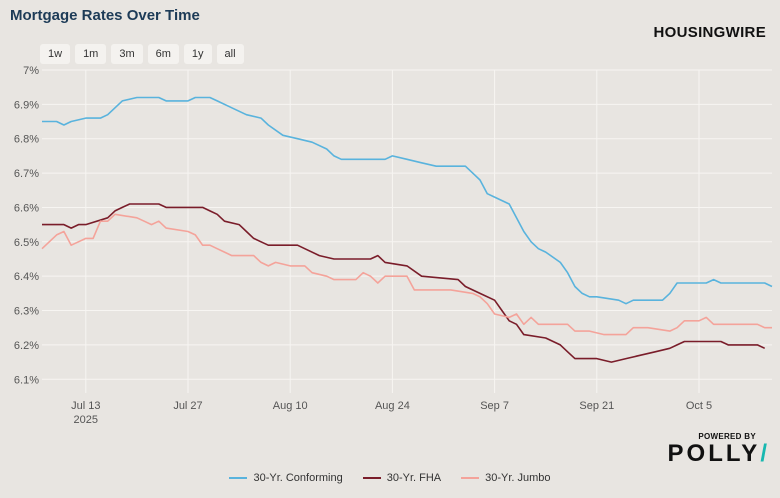  I want to click on x-tick-label: Aug 24, so click(392, 406).